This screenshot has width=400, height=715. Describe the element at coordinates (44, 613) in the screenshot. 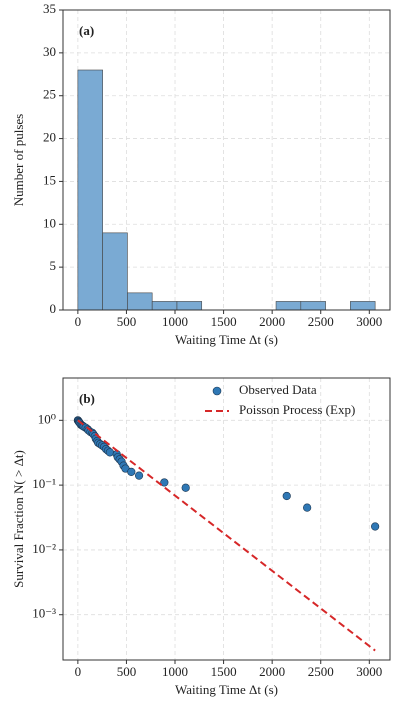

I see `y-tick-label: 10⁻³` at that location.